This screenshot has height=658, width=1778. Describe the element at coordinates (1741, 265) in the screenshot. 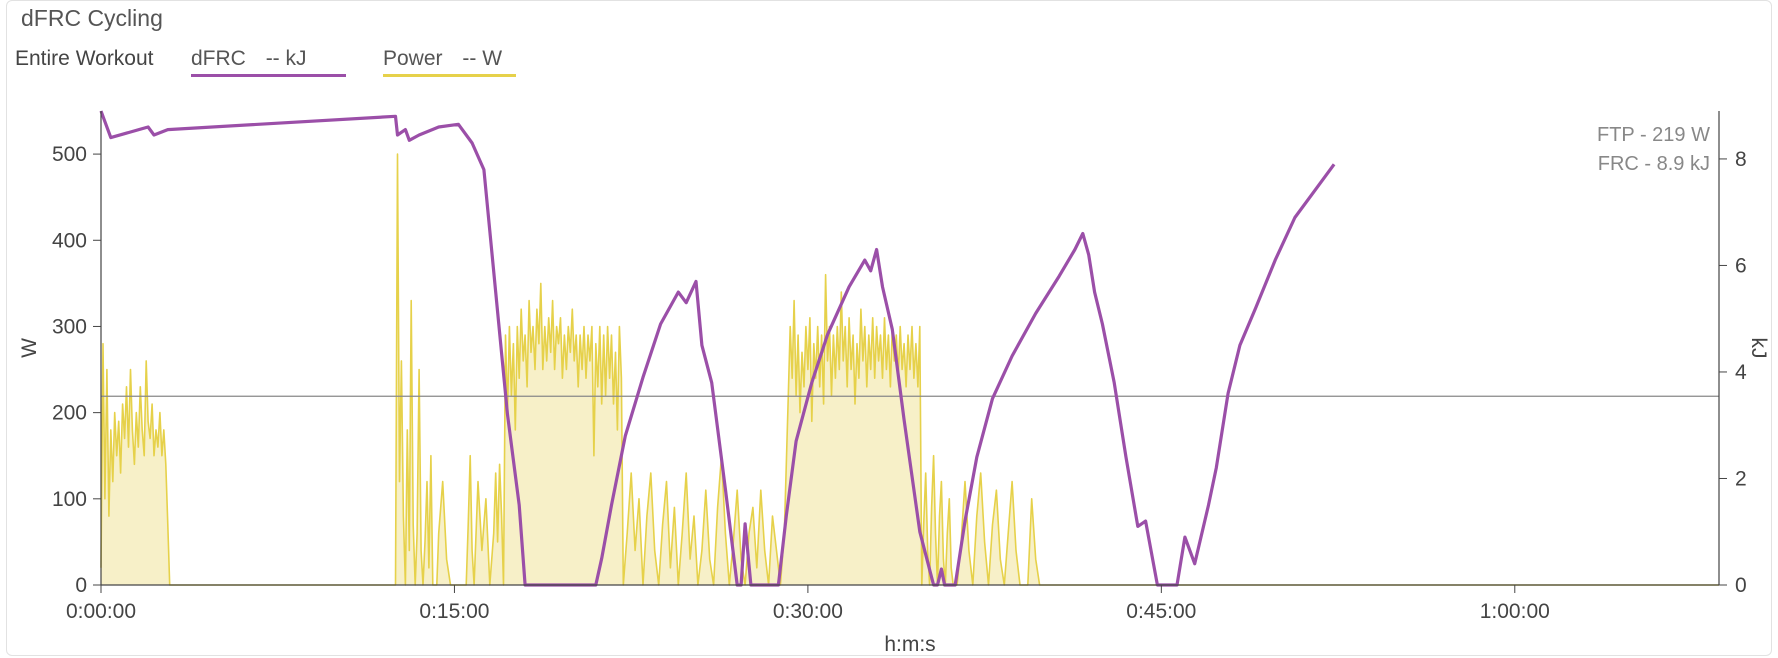

I see `y-right-tick-label: 6` at that location.